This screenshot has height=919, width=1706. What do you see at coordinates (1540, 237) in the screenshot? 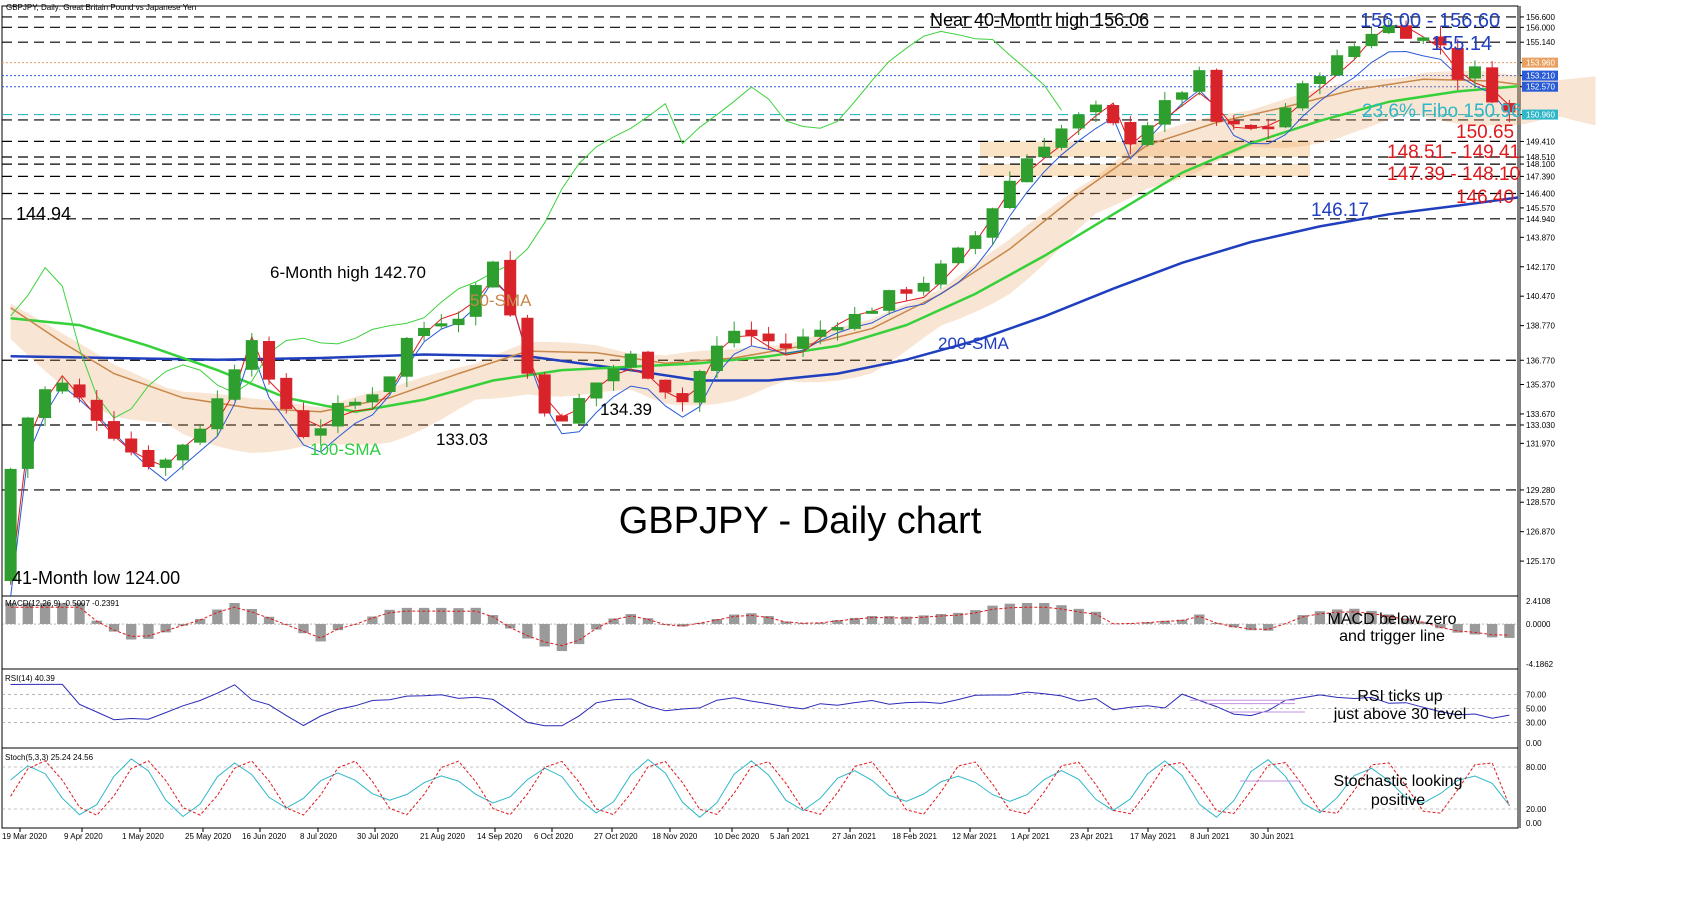
I see `price-tick-label: 143.870` at bounding box center [1540, 237].